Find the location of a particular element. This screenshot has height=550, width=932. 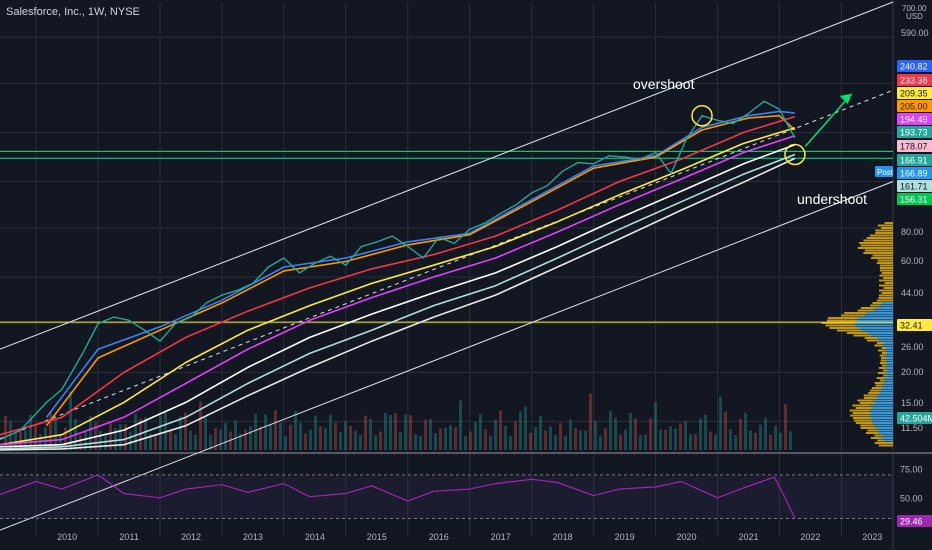

projection-arrow is located at coordinates (828, 120).